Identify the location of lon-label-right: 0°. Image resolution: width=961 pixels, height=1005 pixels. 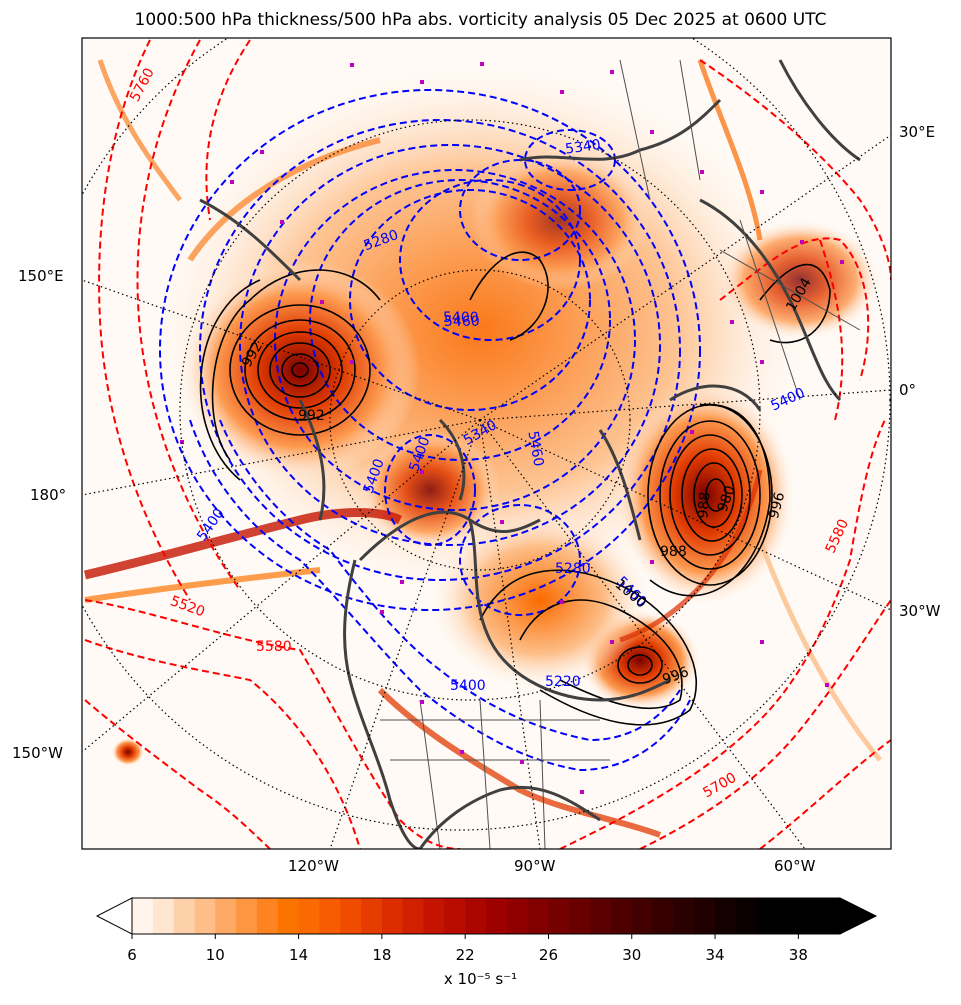
(908, 390).